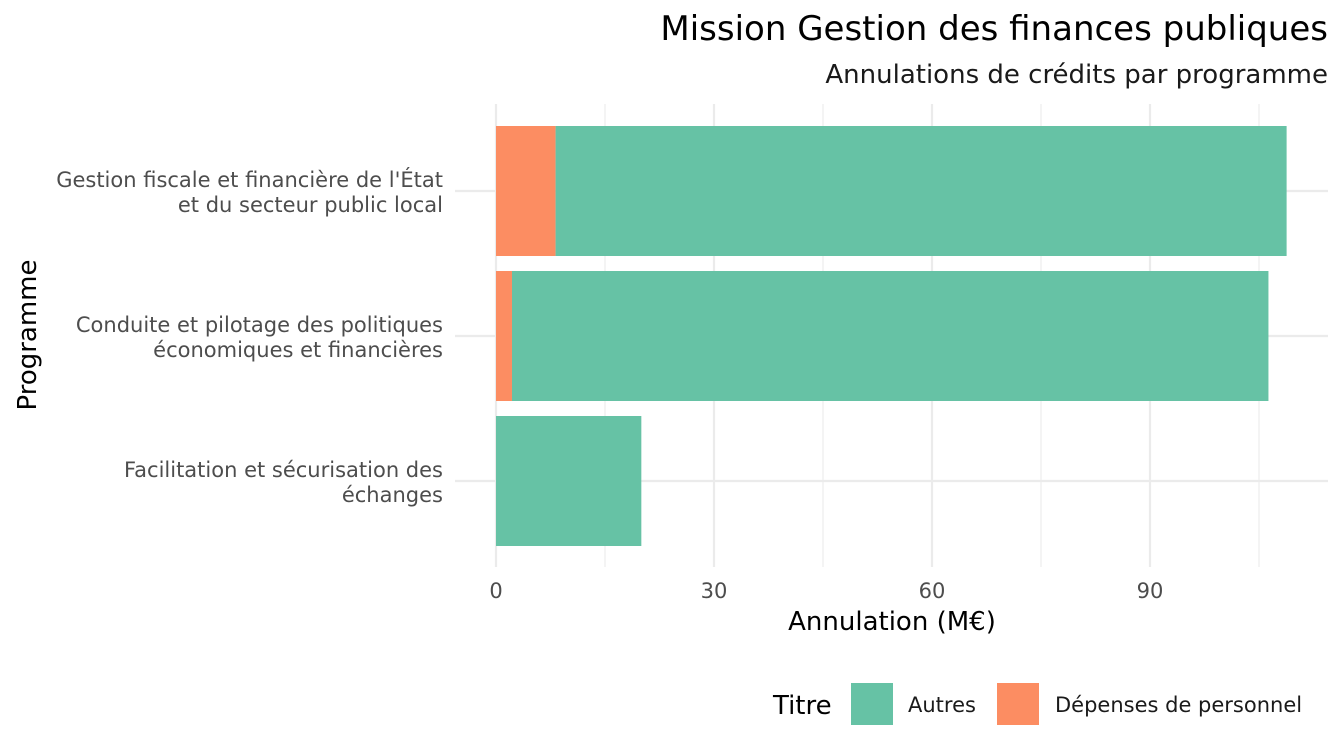 The width and height of the screenshot is (1344, 756). Describe the element at coordinates (28, 334) in the screenshot. I see `y-axis-title: Programme` at that location.